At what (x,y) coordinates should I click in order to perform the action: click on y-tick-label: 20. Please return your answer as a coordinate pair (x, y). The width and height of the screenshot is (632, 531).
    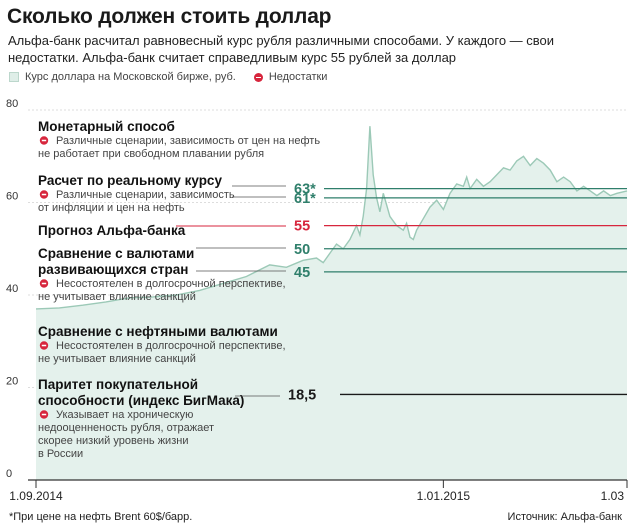
    Looking at the image, I should click on (12, 382).